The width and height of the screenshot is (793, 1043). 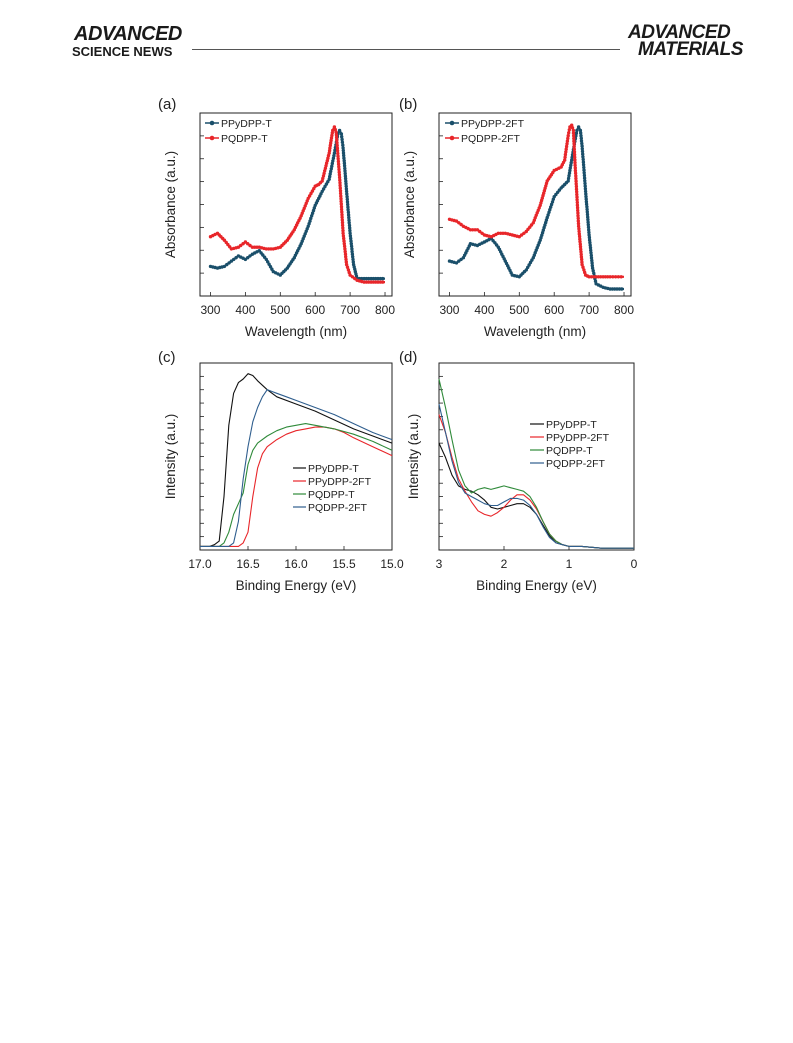 I want to click on panel-label: (c), so click(x=167, y=357).